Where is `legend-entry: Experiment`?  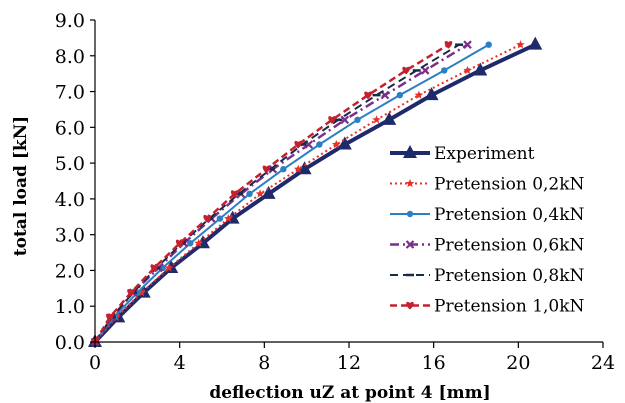
legend-entry: Experiment is located at coordinates (462, 154).